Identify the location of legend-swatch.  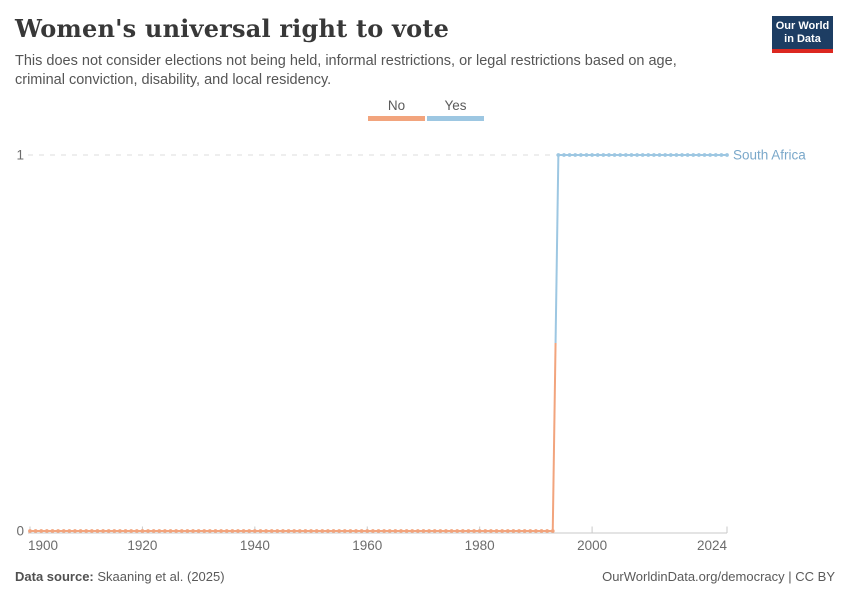
(455, 118).